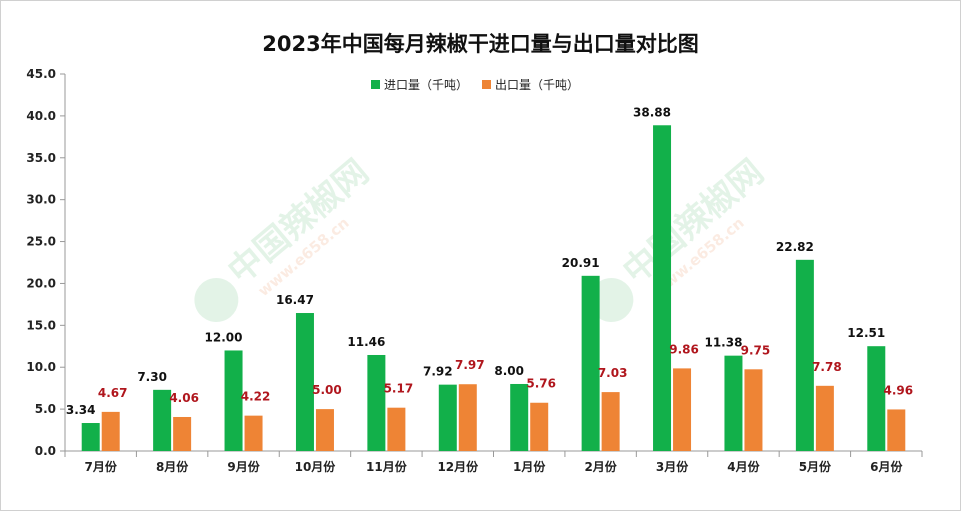 The height and width of the screenshot is (511, 961). What do you see at coordinates (756, 350) in the screenshot?
I see `data-label-export: 9.75` at bounding box center [756, 350].